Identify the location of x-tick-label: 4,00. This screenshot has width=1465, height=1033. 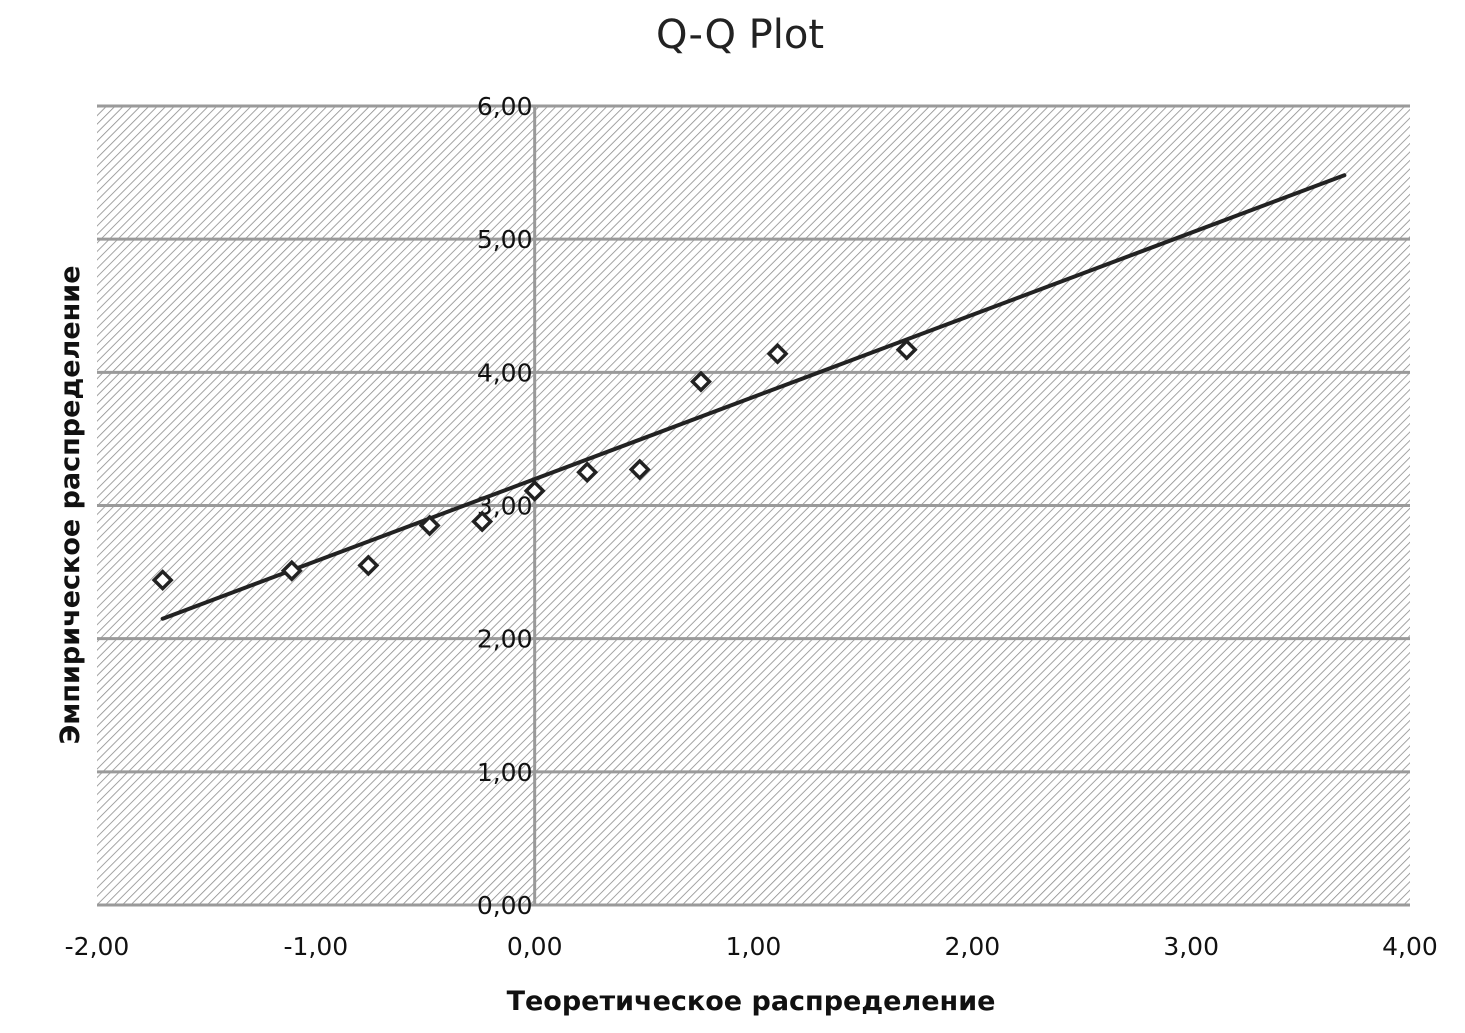
(1410, 946).